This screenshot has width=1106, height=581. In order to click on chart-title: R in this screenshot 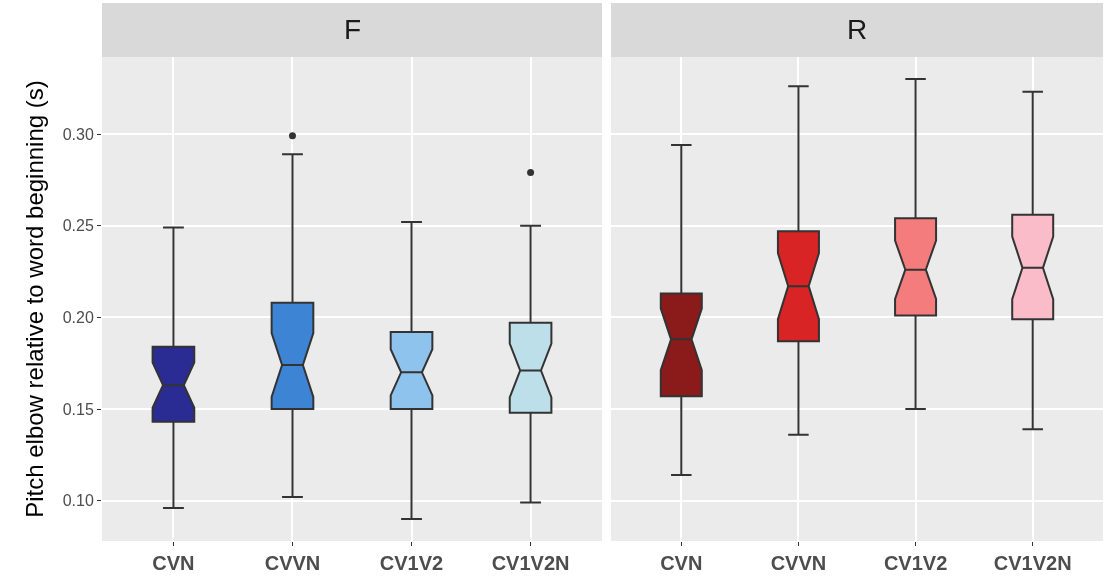, I will do `click(857, 29)`.